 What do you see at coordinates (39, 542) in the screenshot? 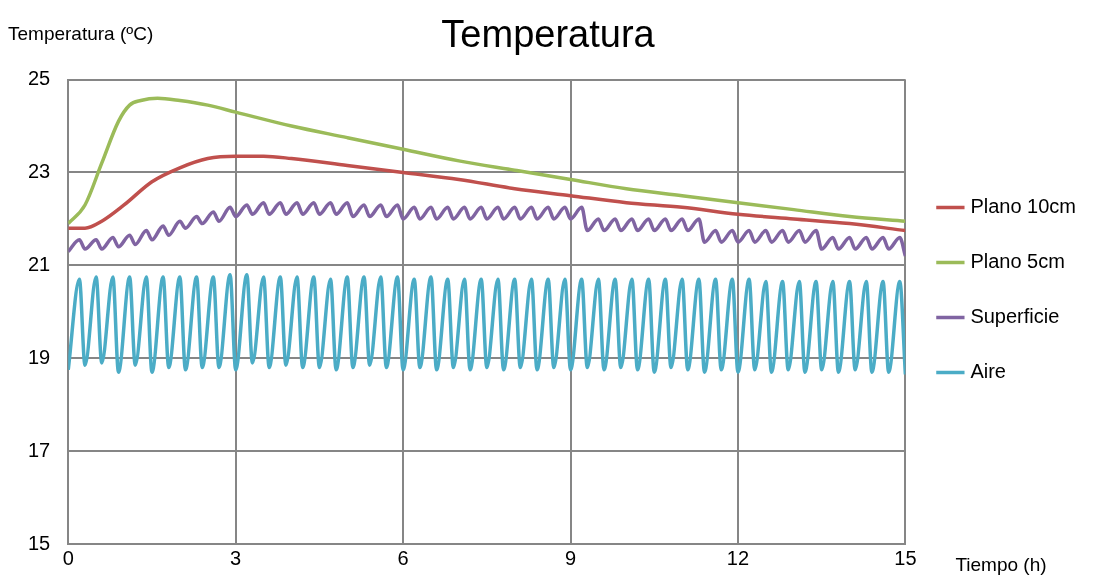
I see `y-tick-label: 15` at bounding box center [39, 542].